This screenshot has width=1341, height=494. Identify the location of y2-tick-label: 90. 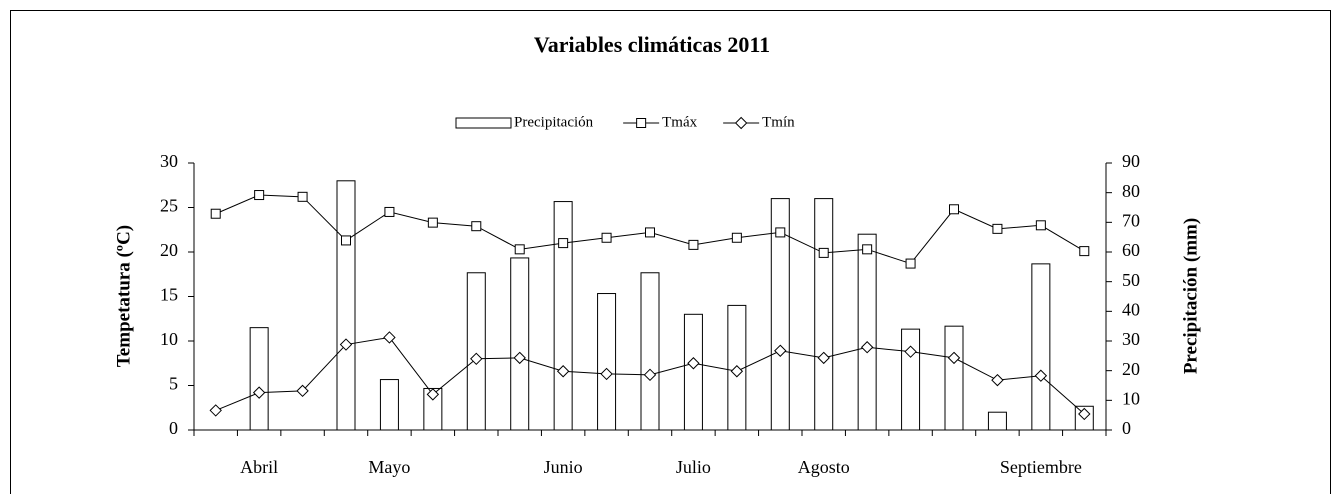
(1131, 161).